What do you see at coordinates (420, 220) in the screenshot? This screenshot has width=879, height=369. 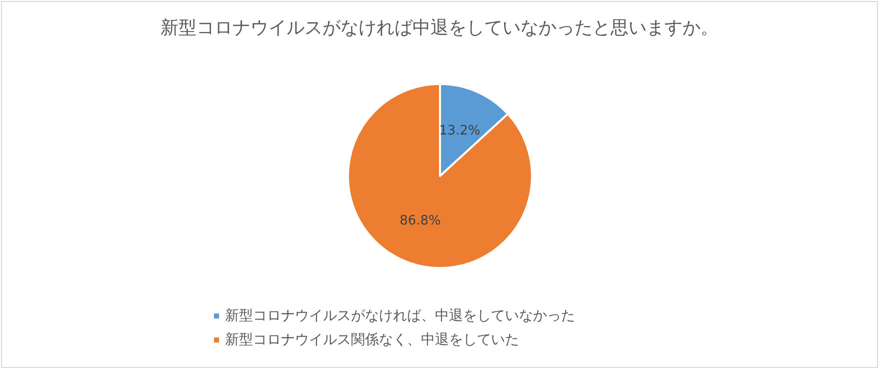 I see `data-label: 86.8%` at bounding box center [420, 220].